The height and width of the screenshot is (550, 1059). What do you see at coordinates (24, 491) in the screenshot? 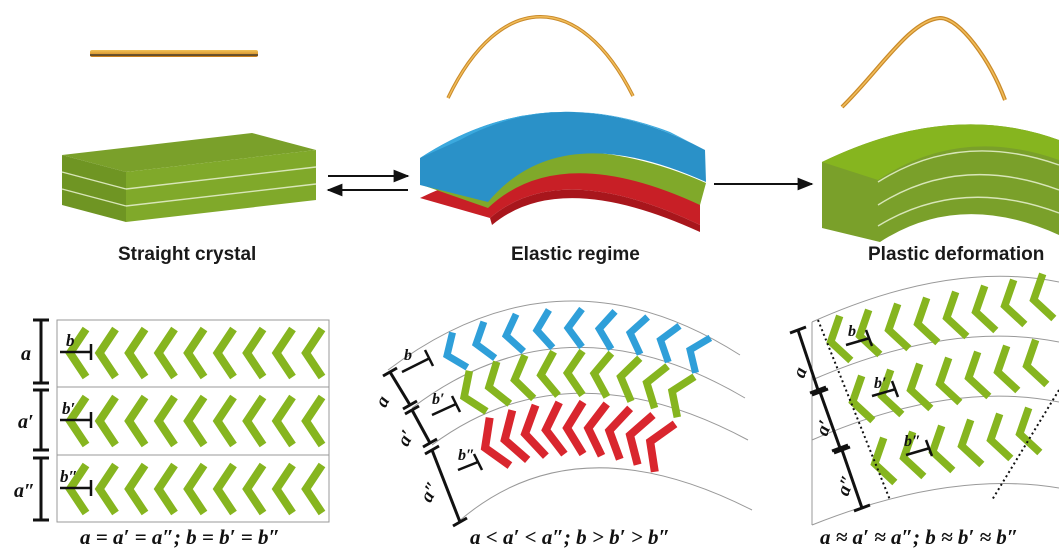
I see `label-a-double-prime: a″` at bounding box center [24, 491].